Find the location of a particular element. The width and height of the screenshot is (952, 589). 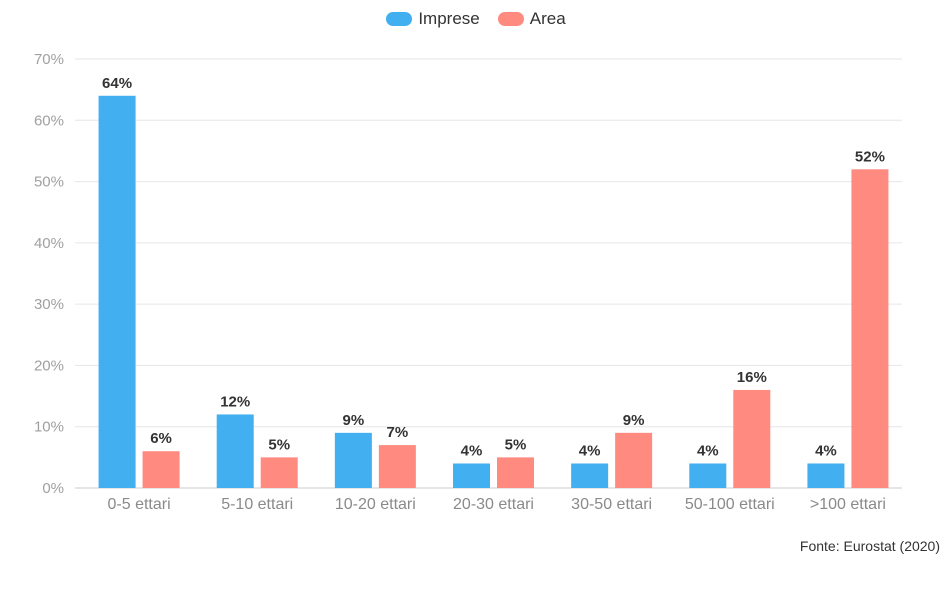

data-label: 7% is located at coordinates (398, 432).